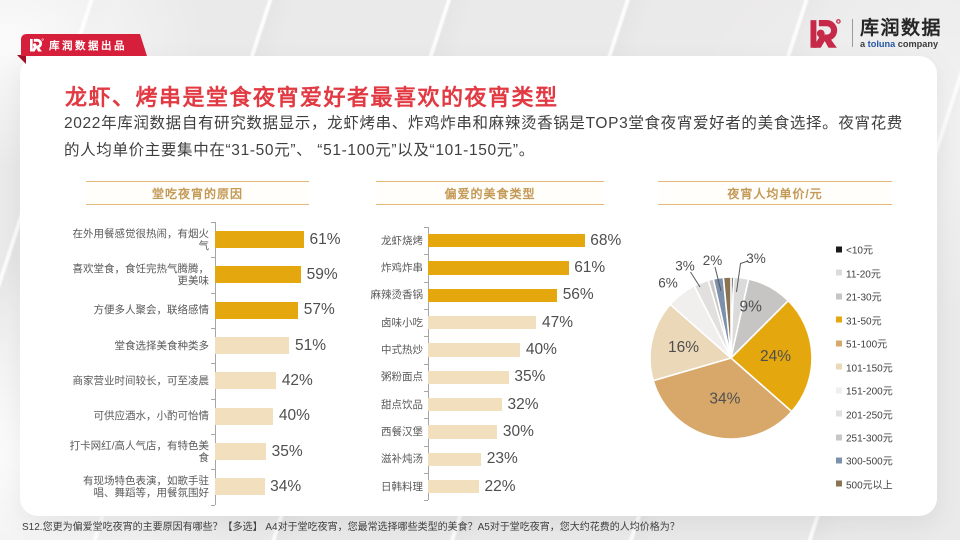 This screenshot has height=540, width=960. Describe the element at coordinates (578, 295) in the screenshot. I see `bar-value-label: 56%` at that location.